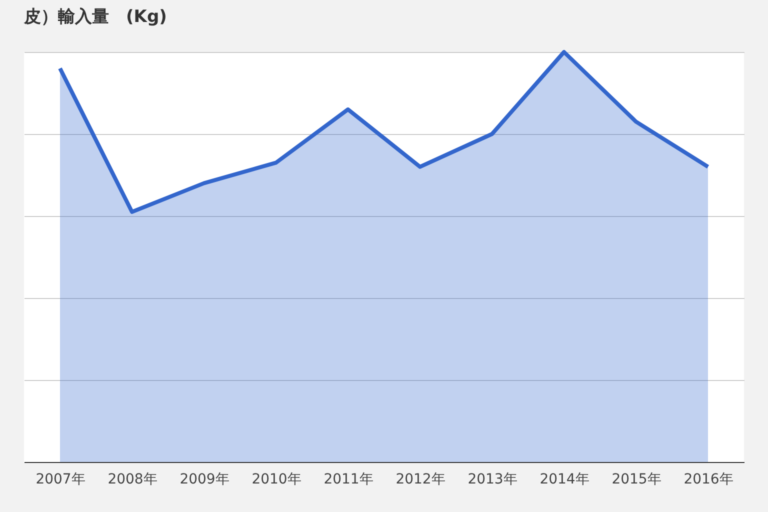  Describe the element at coordinates (61, 480) in the screenshot. I see `x-tick-label: 2007年` at that location.